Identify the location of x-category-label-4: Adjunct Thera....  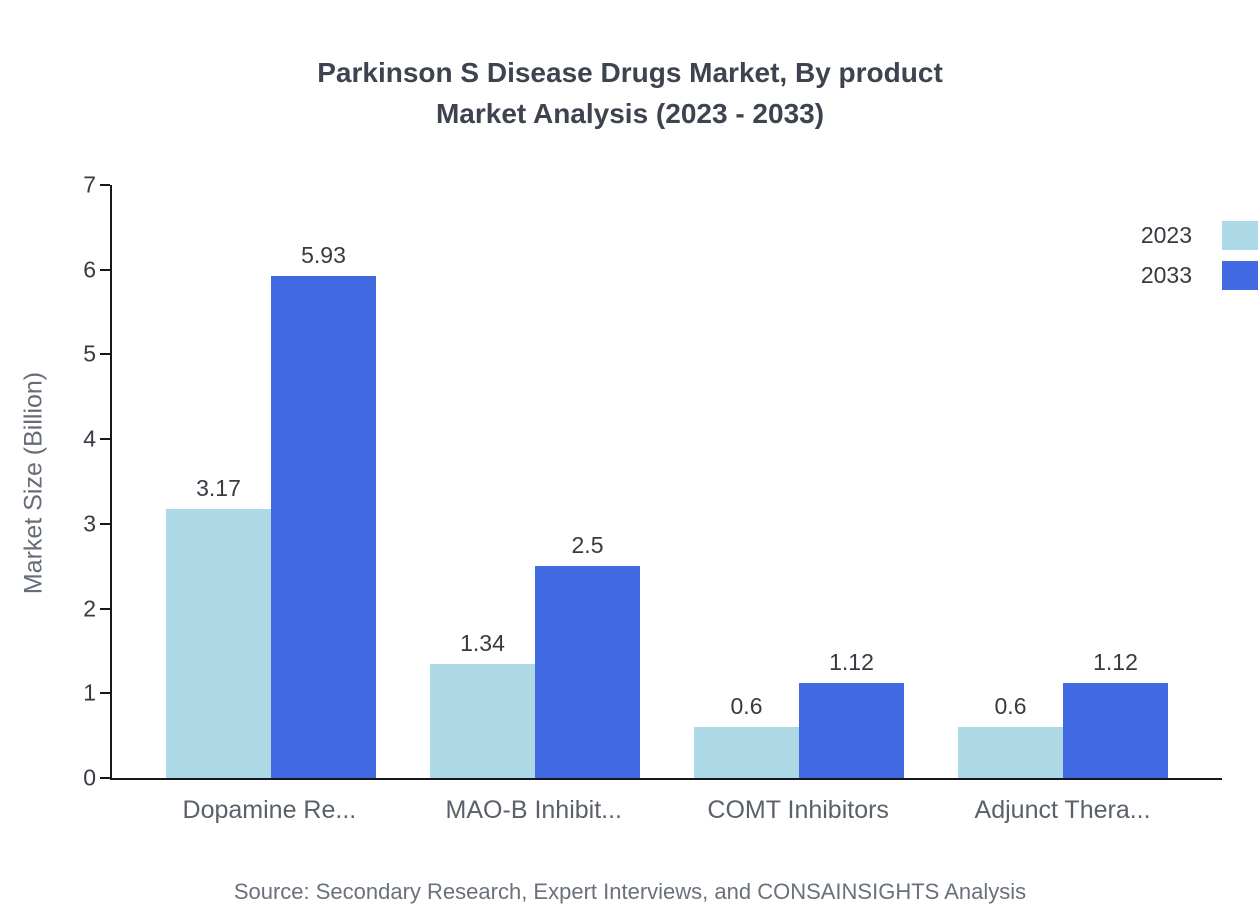
(1062, 810).